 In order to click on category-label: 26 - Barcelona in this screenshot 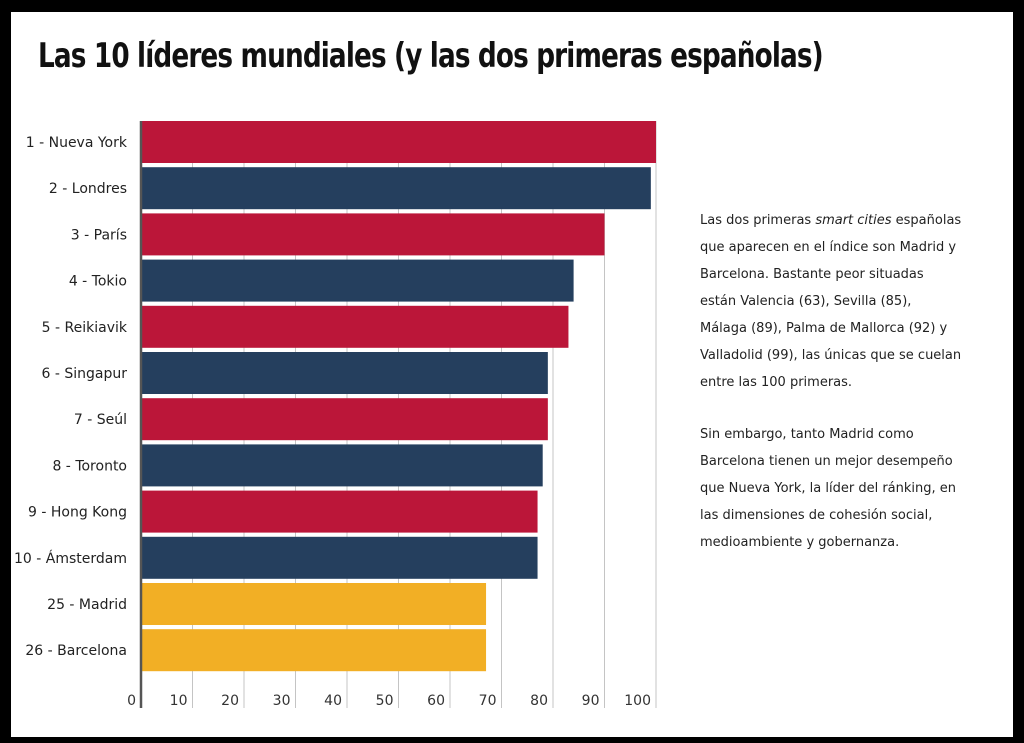, I will do `click(76, 651)`.